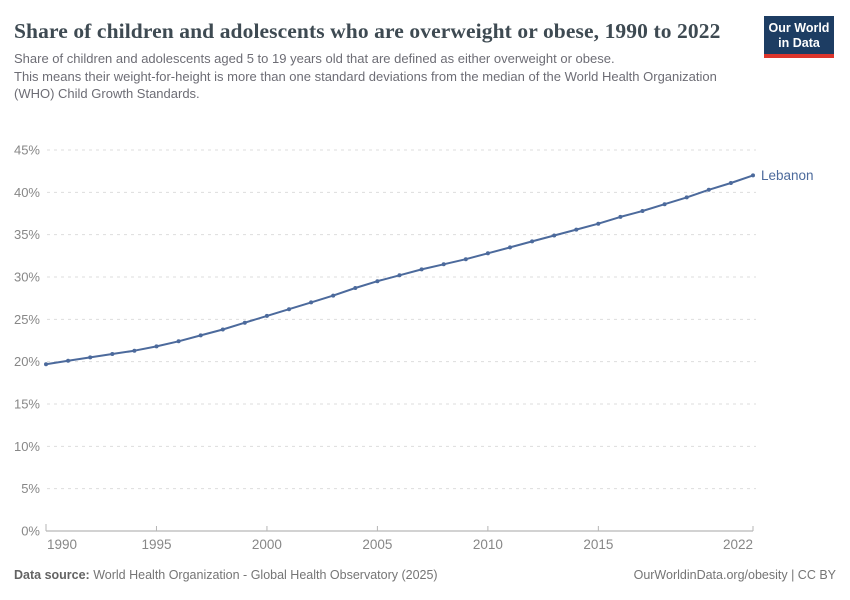 This screenshot has width=850, height=600. What do you see at coordinates (27, 234) in the screenshot?
I see `y-axis-tick-label: 35%` at bounding box center [27, 234].